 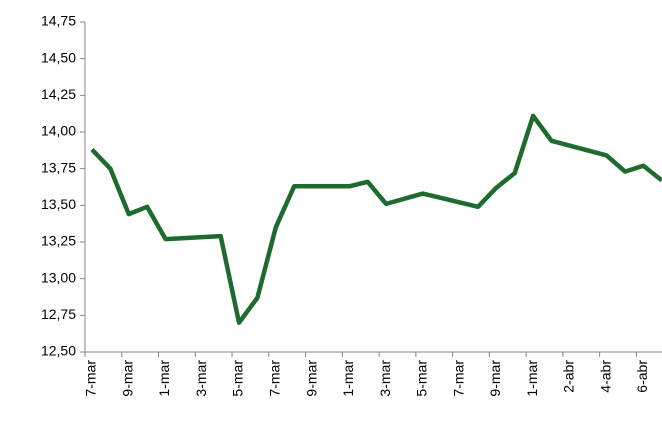 What do you see at coordinates (58, 204) in the screenshot?
I see `y-tick-label: 13,50` at bounding box center [58, 204].